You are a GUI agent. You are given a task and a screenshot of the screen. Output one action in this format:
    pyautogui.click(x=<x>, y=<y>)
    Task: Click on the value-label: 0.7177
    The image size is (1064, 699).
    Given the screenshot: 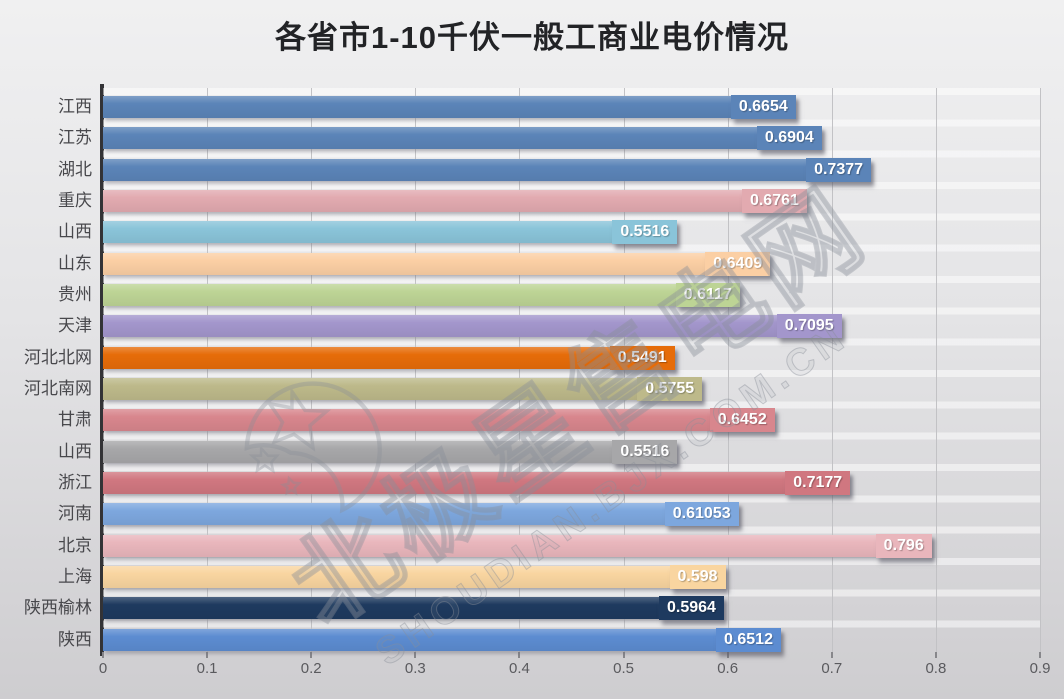 What is the action you would take?
    pyautogui.click(x=818, y=483)
    